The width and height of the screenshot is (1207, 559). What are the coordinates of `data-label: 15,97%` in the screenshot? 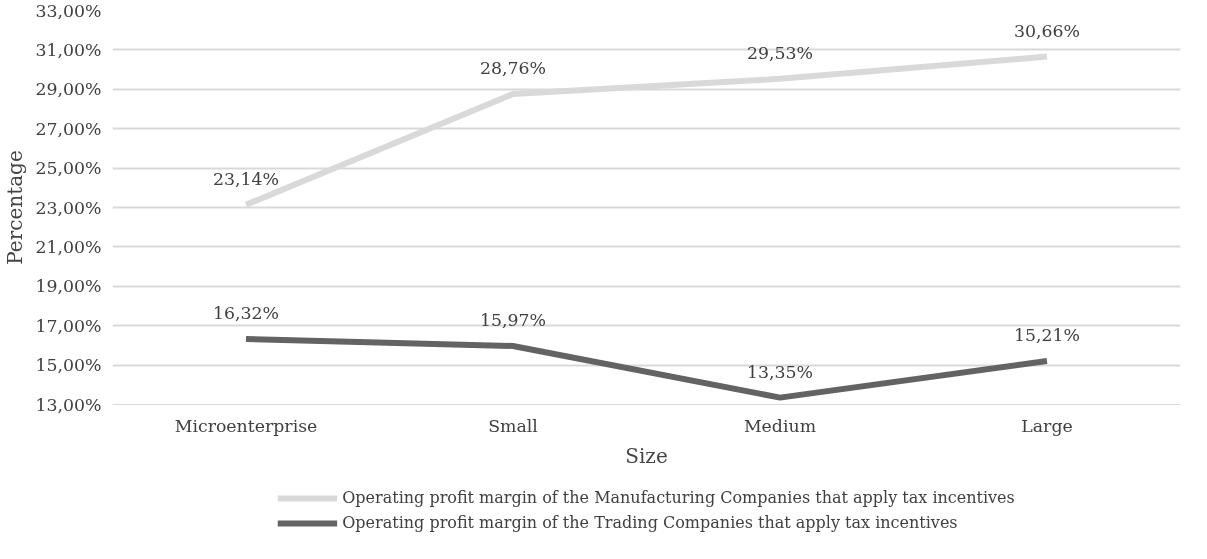 It's located at (513, 319).